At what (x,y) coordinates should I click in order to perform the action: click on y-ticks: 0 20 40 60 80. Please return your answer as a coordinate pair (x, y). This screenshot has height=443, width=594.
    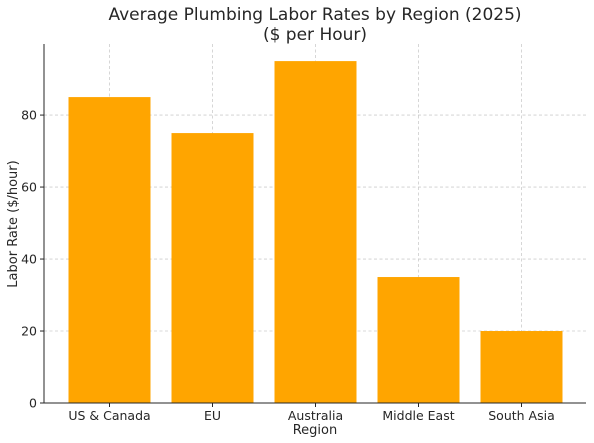
    Looking at the image, I should click on (32, 259).